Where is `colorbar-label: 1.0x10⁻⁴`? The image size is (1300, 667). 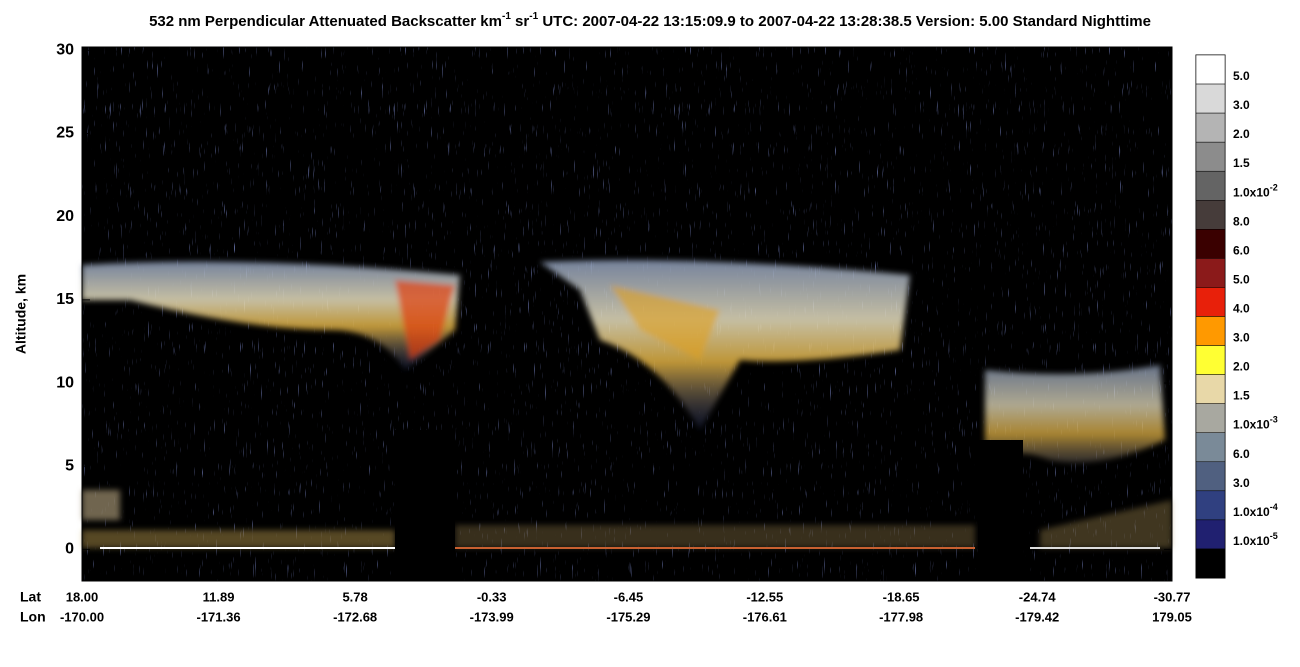 colorbar-label: 1.0x10⁻⁴ is located at coordinates (1255, 510).